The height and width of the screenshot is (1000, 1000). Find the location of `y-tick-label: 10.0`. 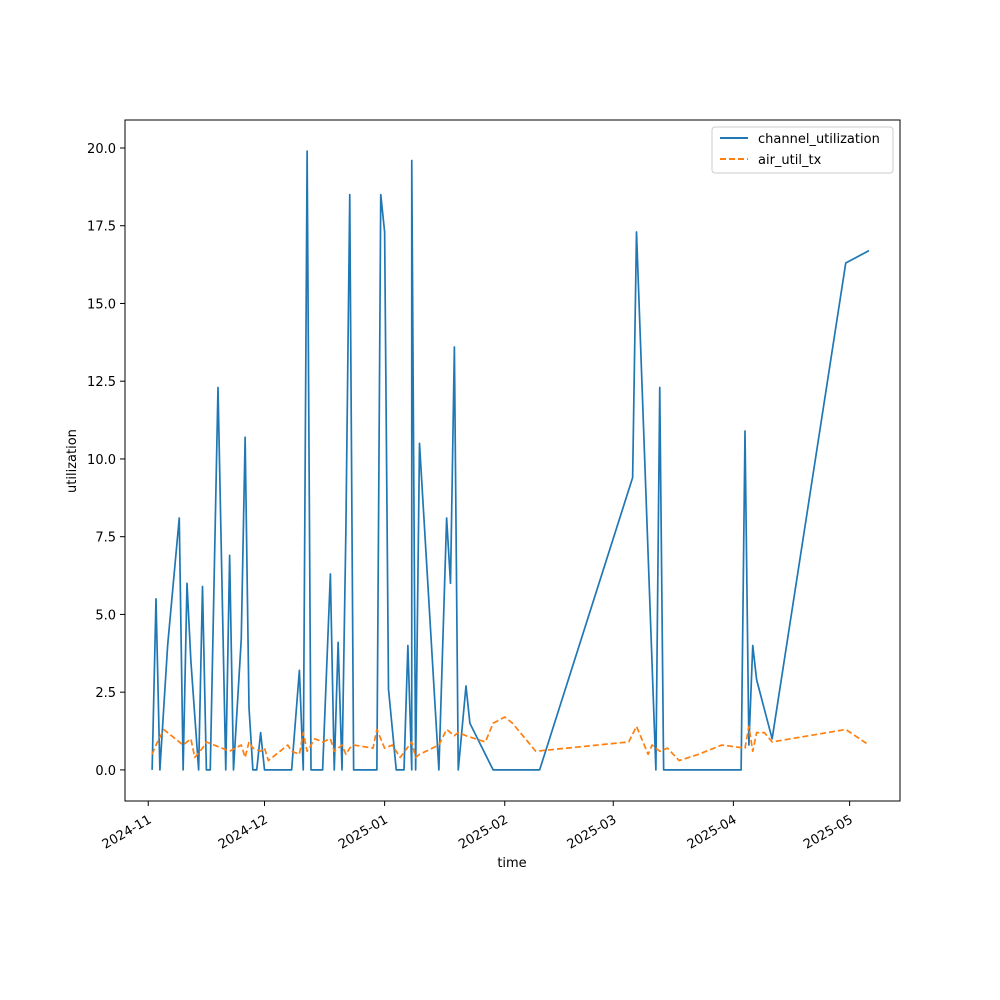

y-tick-label: 10.0 is located at coordinates (101, 460).